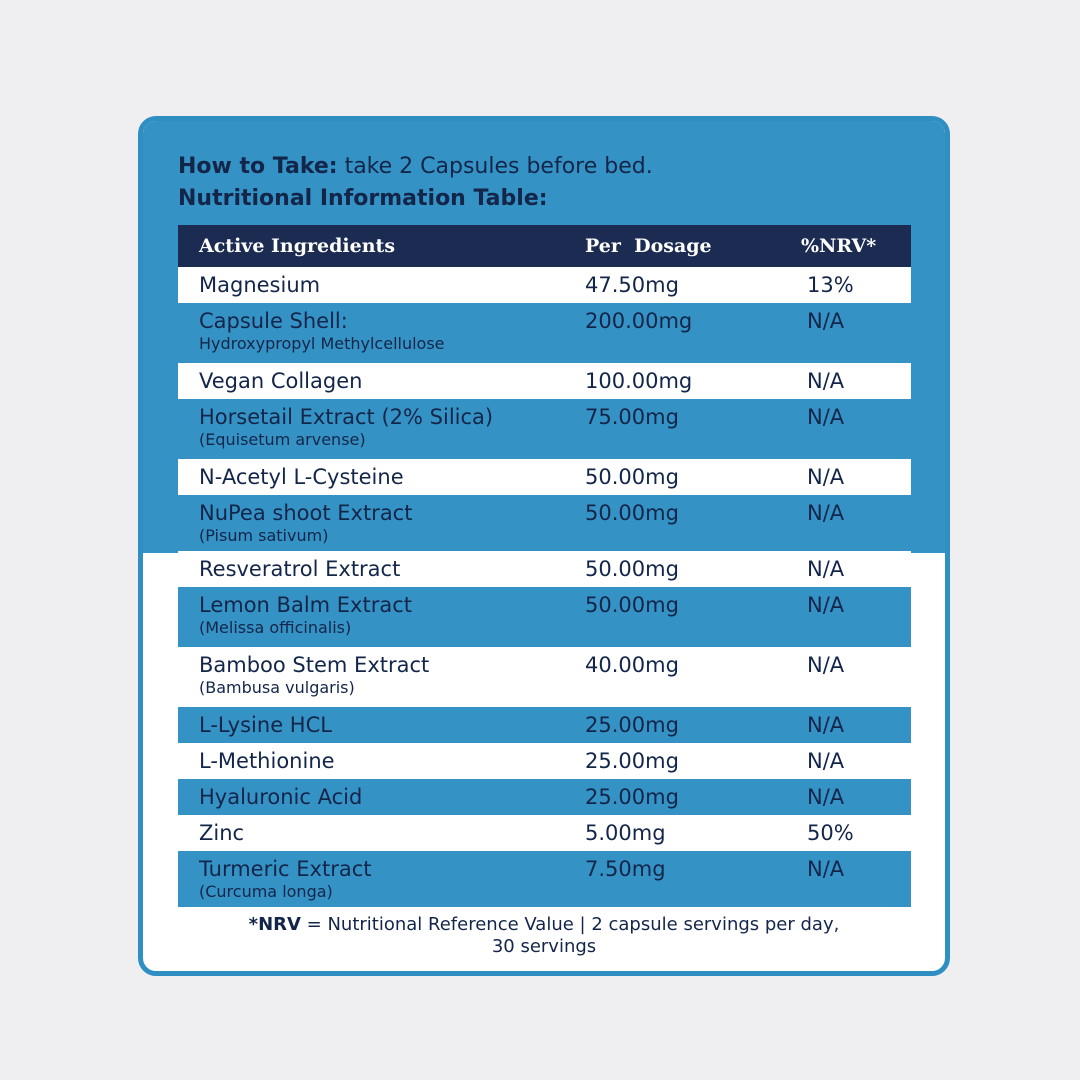  What do you see at coordinates (839, 246) in the screenshot?
I see `header-nrv: %NRV*` at bounding box center [839, 246].